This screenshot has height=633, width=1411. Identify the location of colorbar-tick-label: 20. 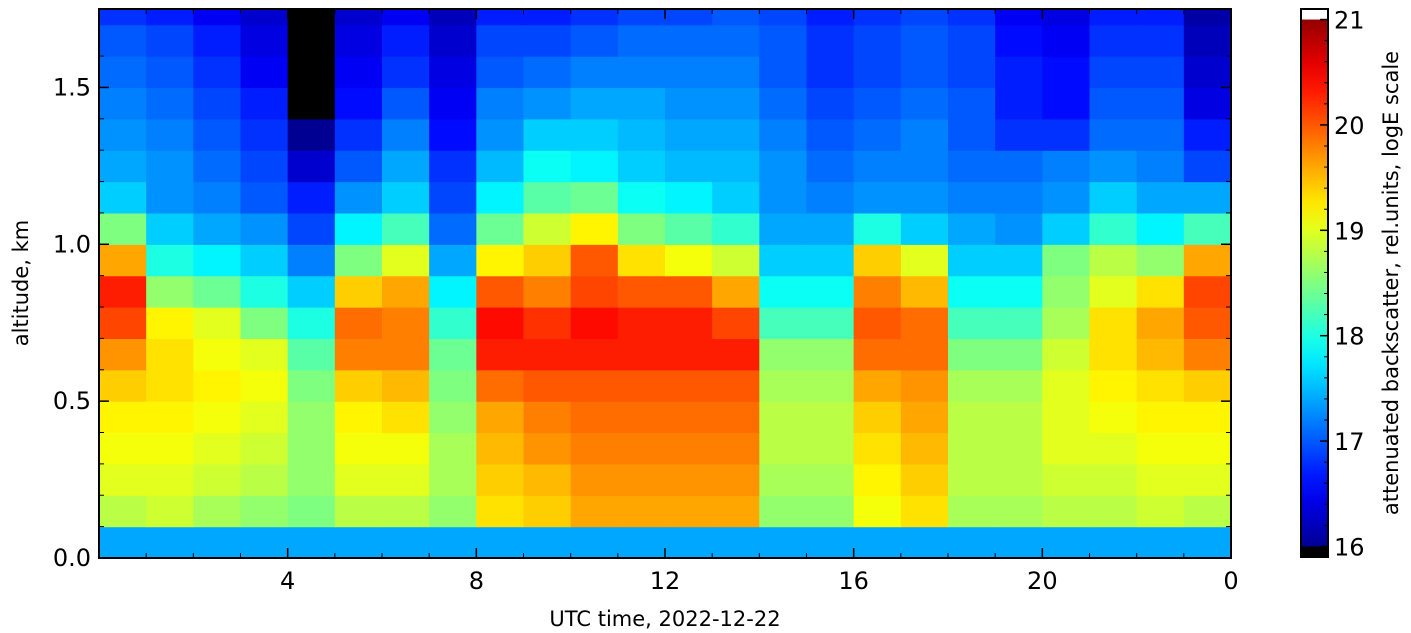
(1349, 126).